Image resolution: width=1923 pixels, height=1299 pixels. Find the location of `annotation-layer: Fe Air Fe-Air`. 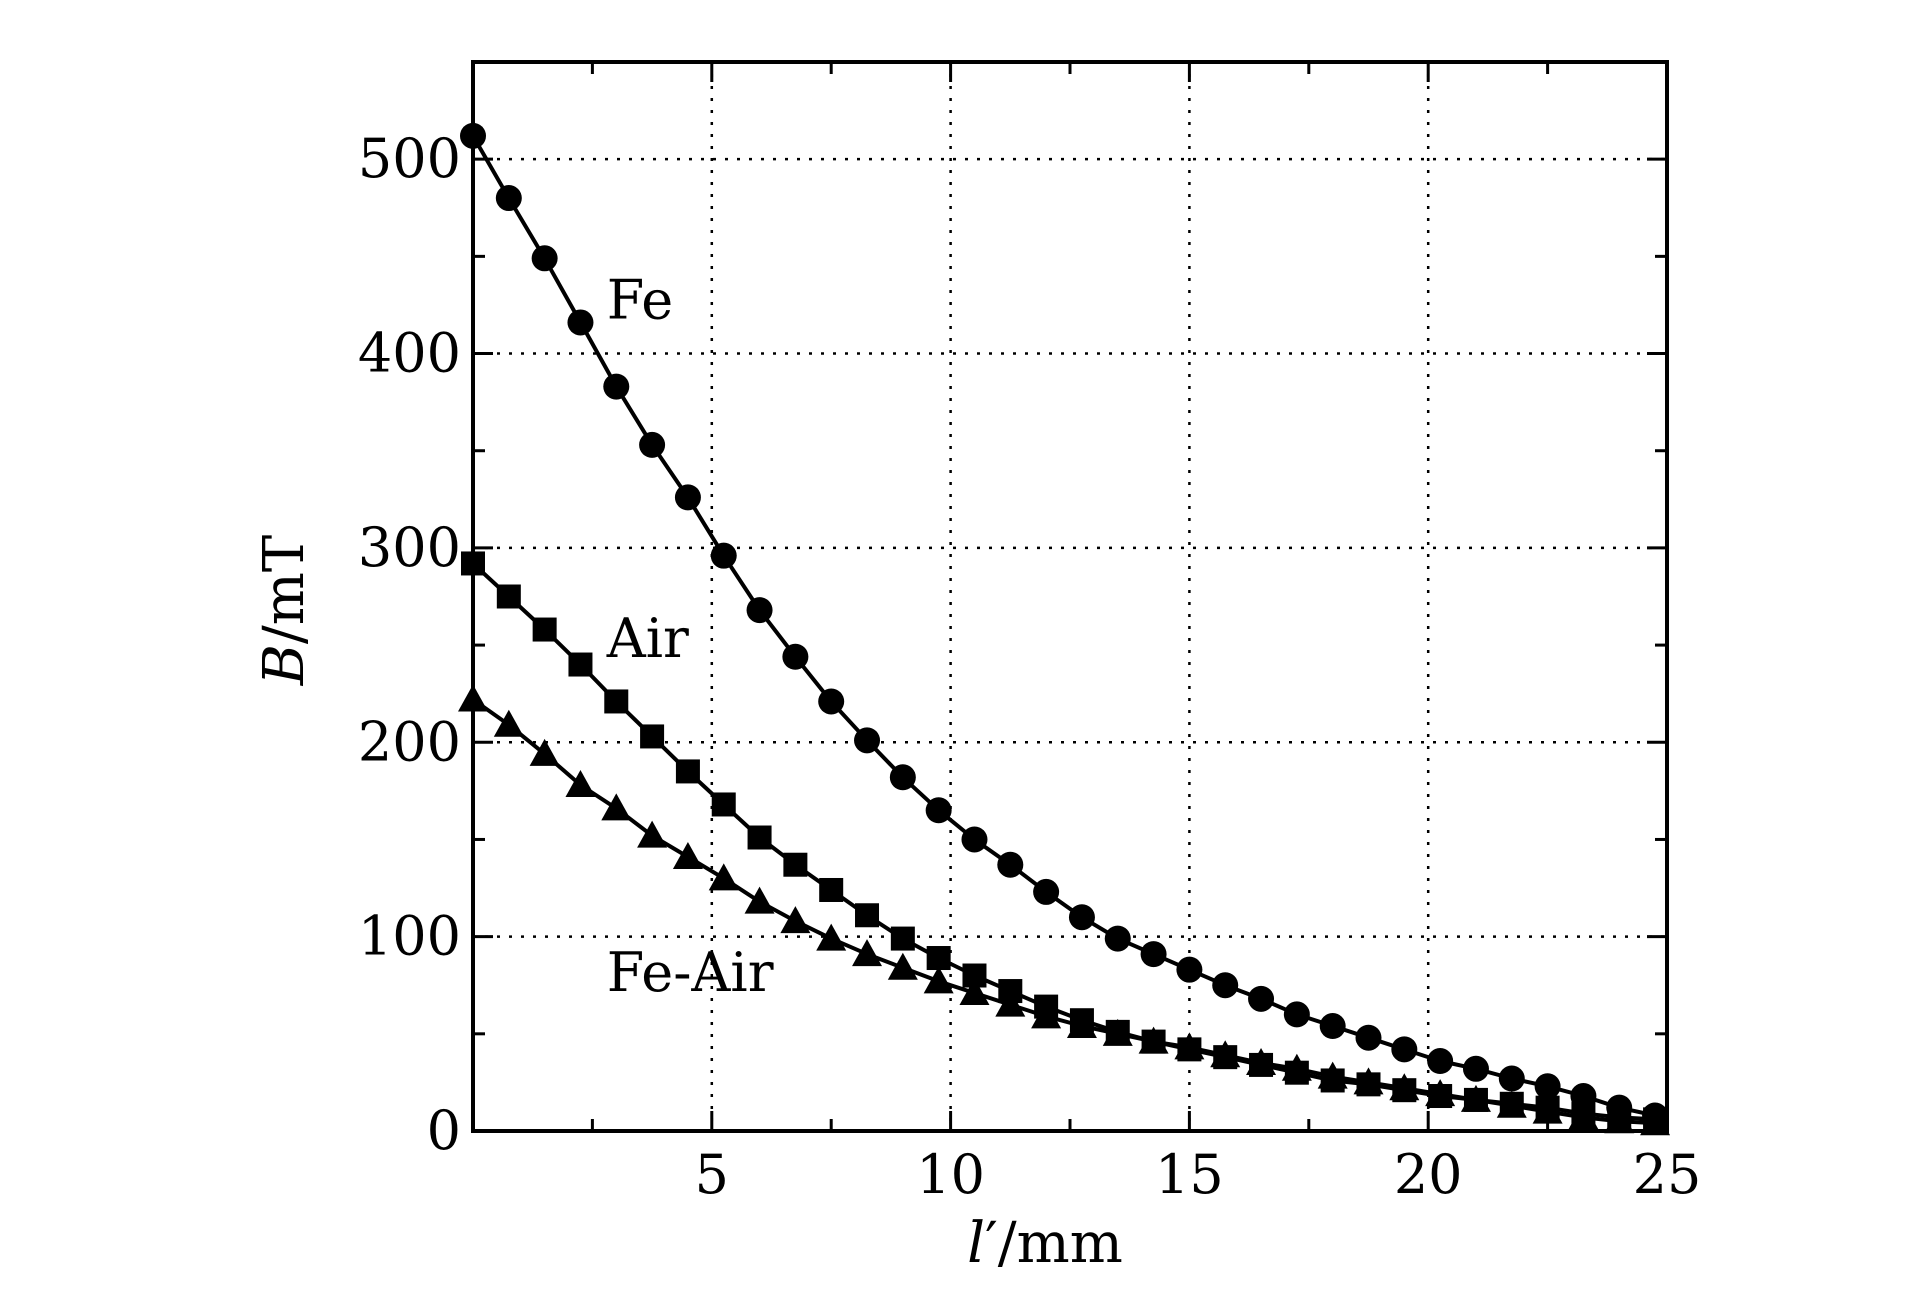

annotation-layer: Fe Air Fe-Air is located at coordinates (690, 636).